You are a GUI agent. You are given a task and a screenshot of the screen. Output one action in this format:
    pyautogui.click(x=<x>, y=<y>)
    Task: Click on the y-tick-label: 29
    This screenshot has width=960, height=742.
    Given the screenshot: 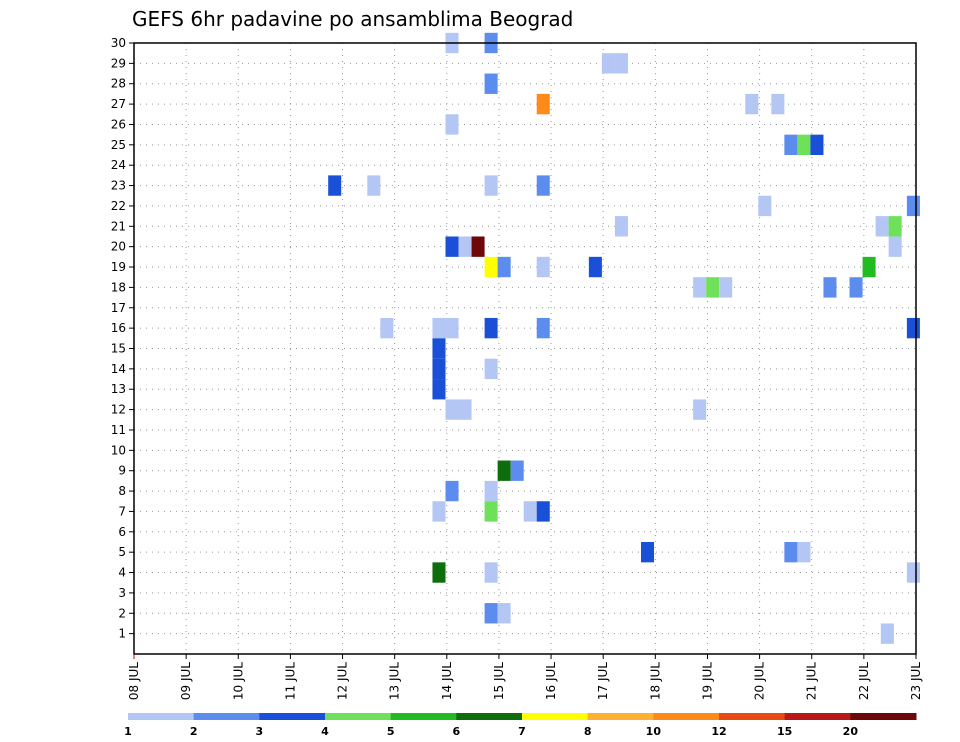 What is the action you would take?
    pyautogui.click(x=118, y=63)
    